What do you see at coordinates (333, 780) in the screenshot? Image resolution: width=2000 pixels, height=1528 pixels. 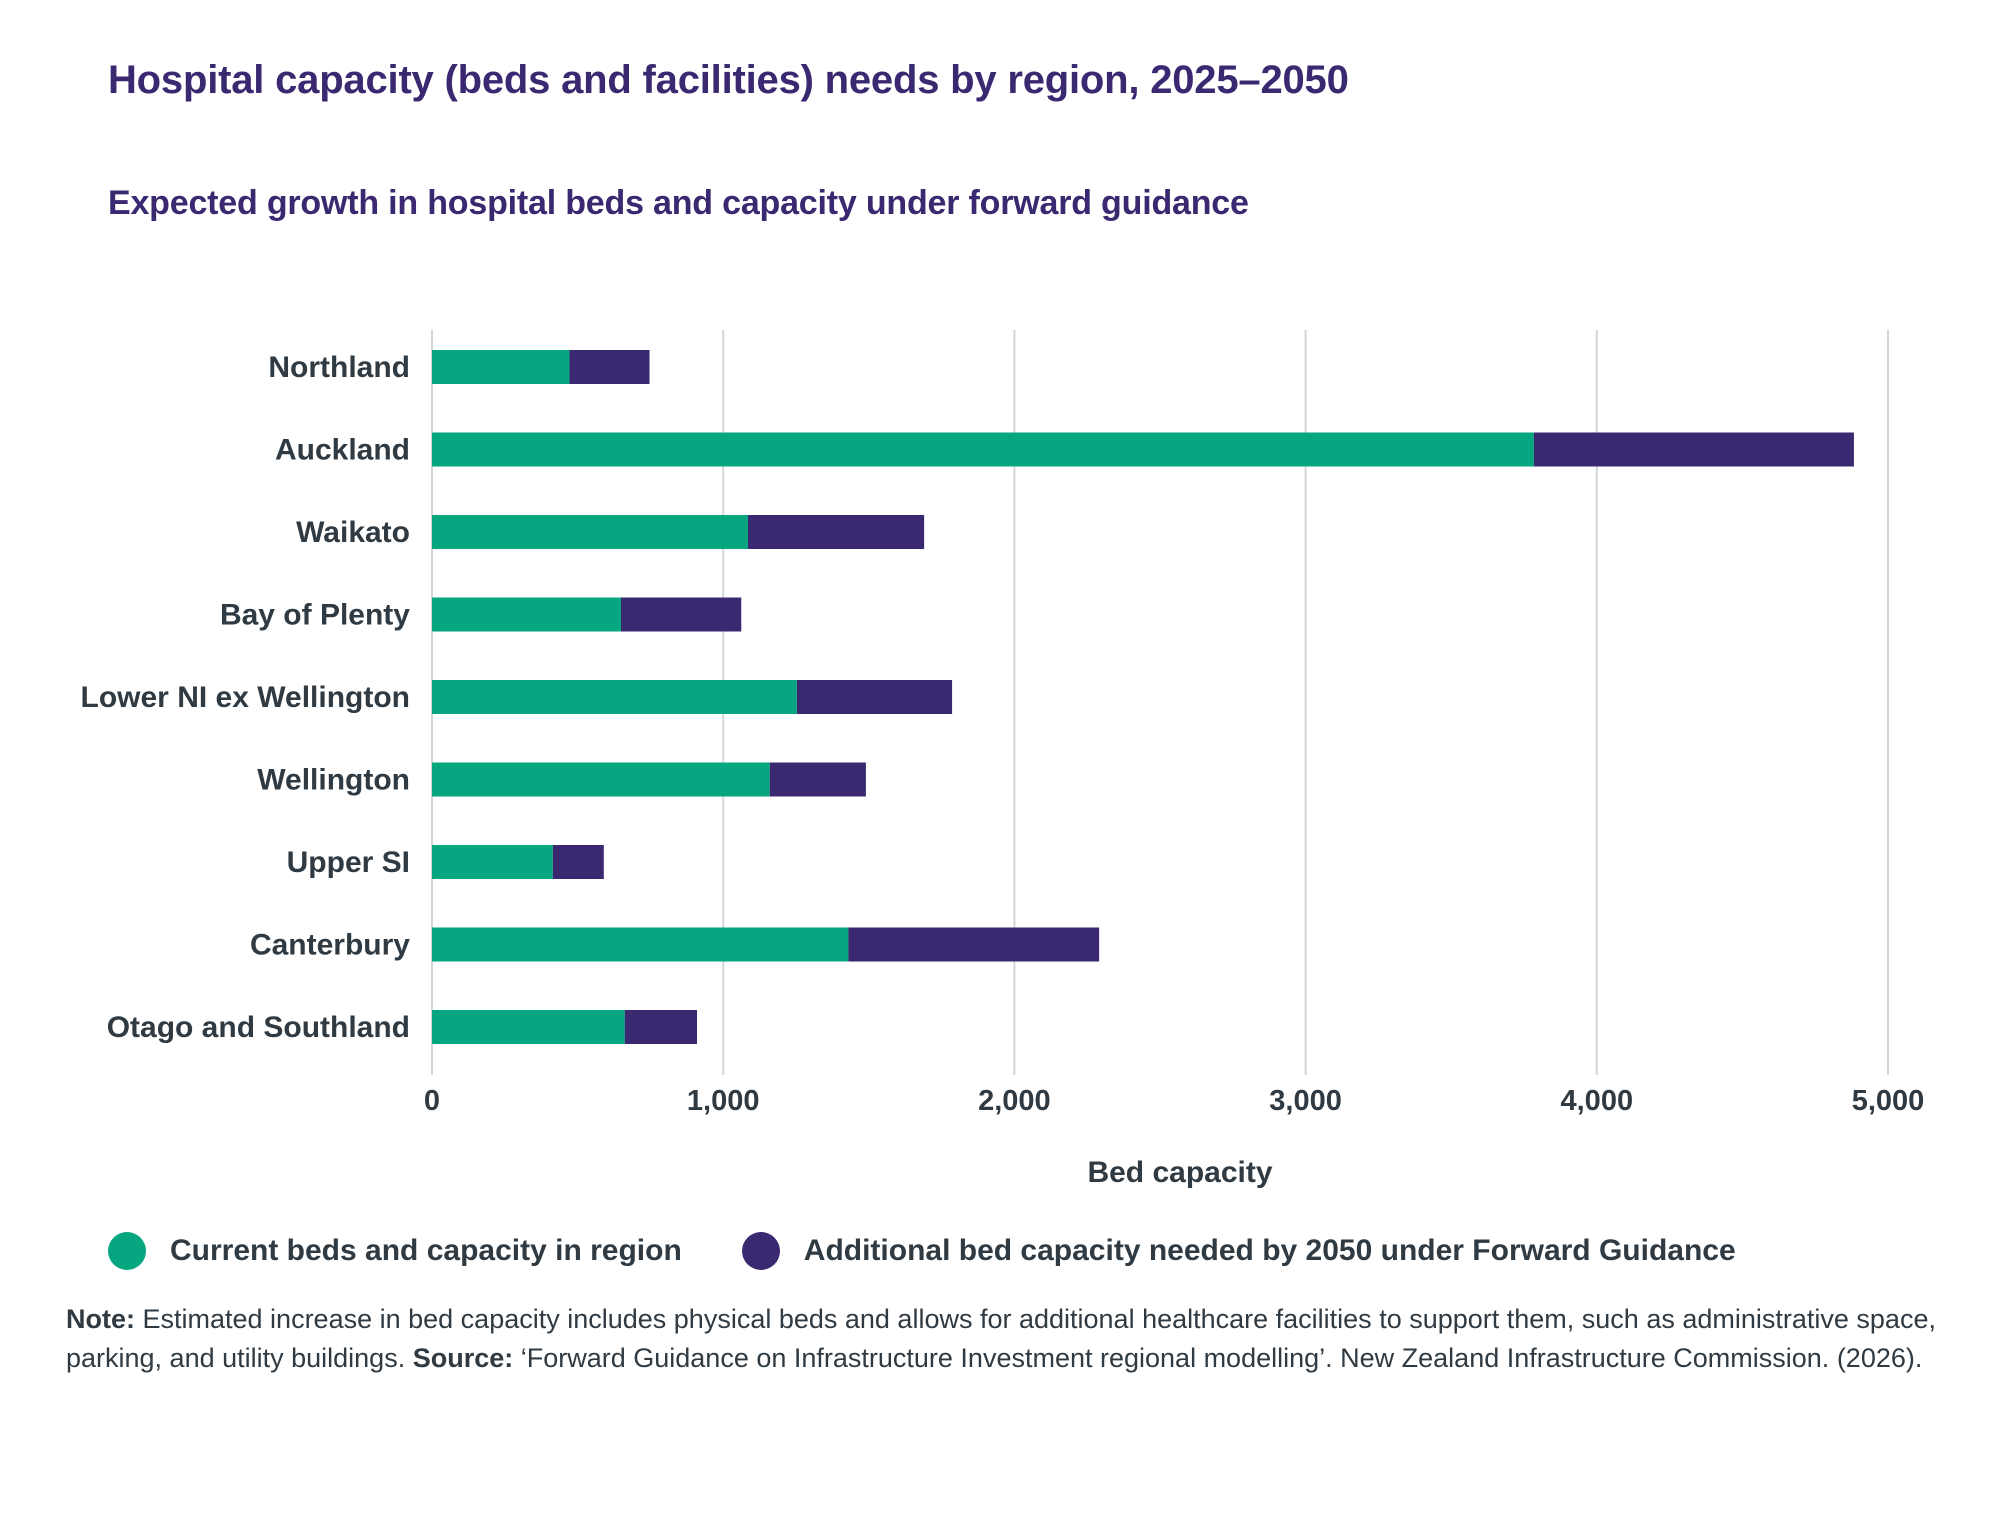 I see `category-label: Wellington` at bounding box center [333, 780].